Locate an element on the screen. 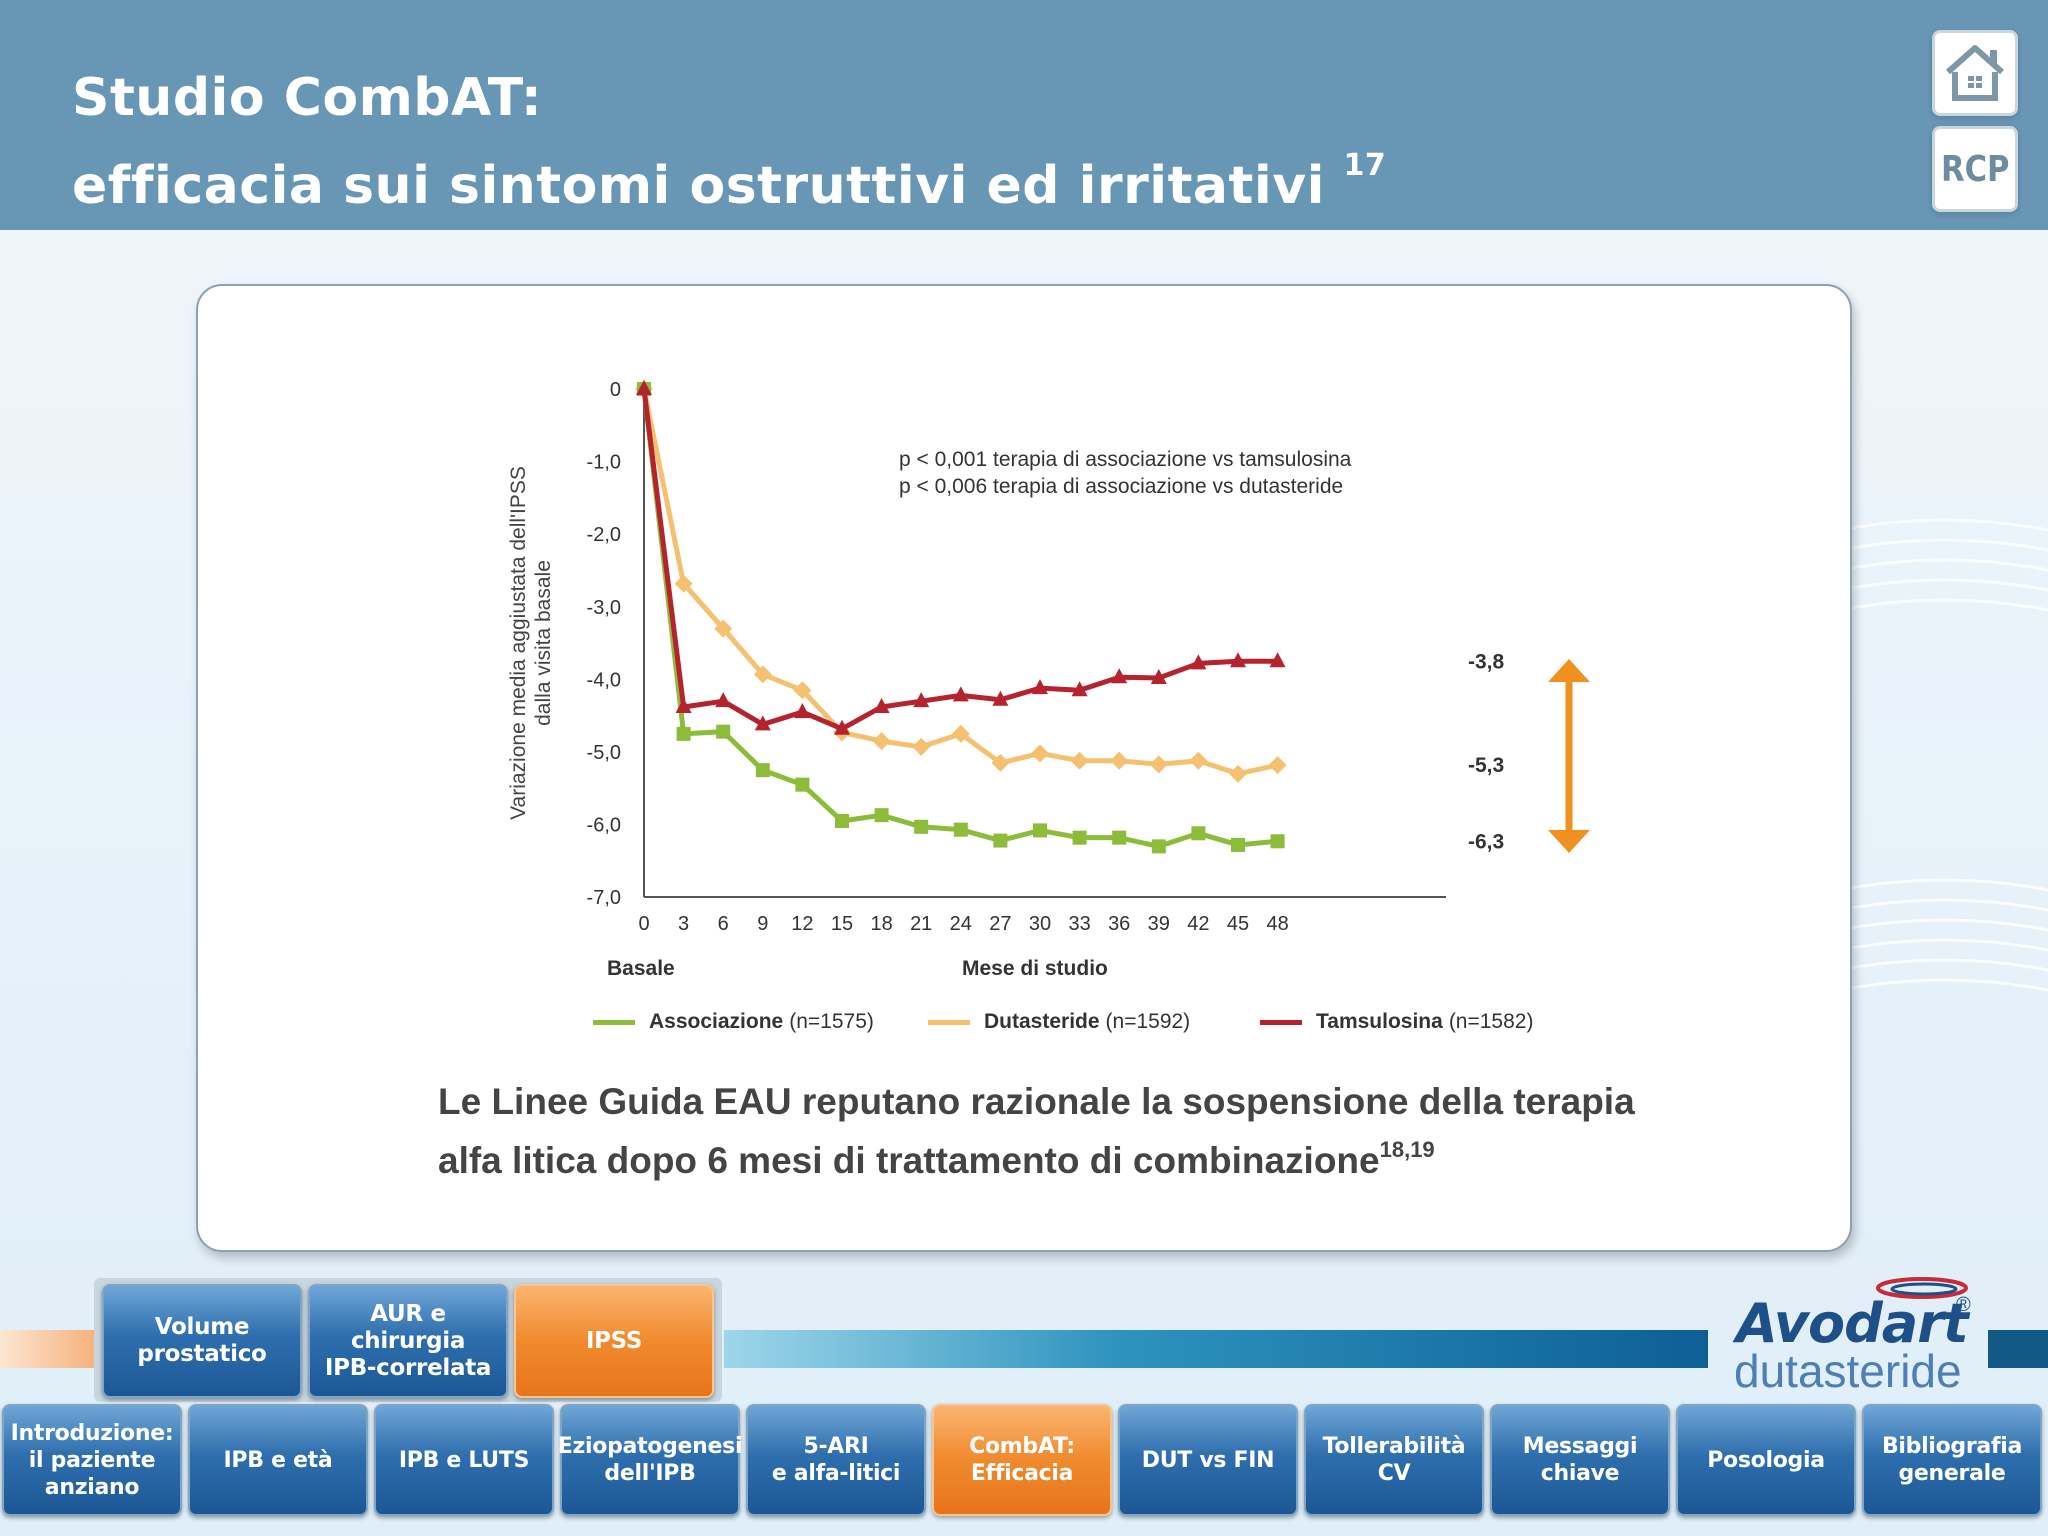 The image size is (2048, 1536). nav-eziopatogenesi: Eziopatogenesi dell'IPB is located at coordinates (650, 1460).